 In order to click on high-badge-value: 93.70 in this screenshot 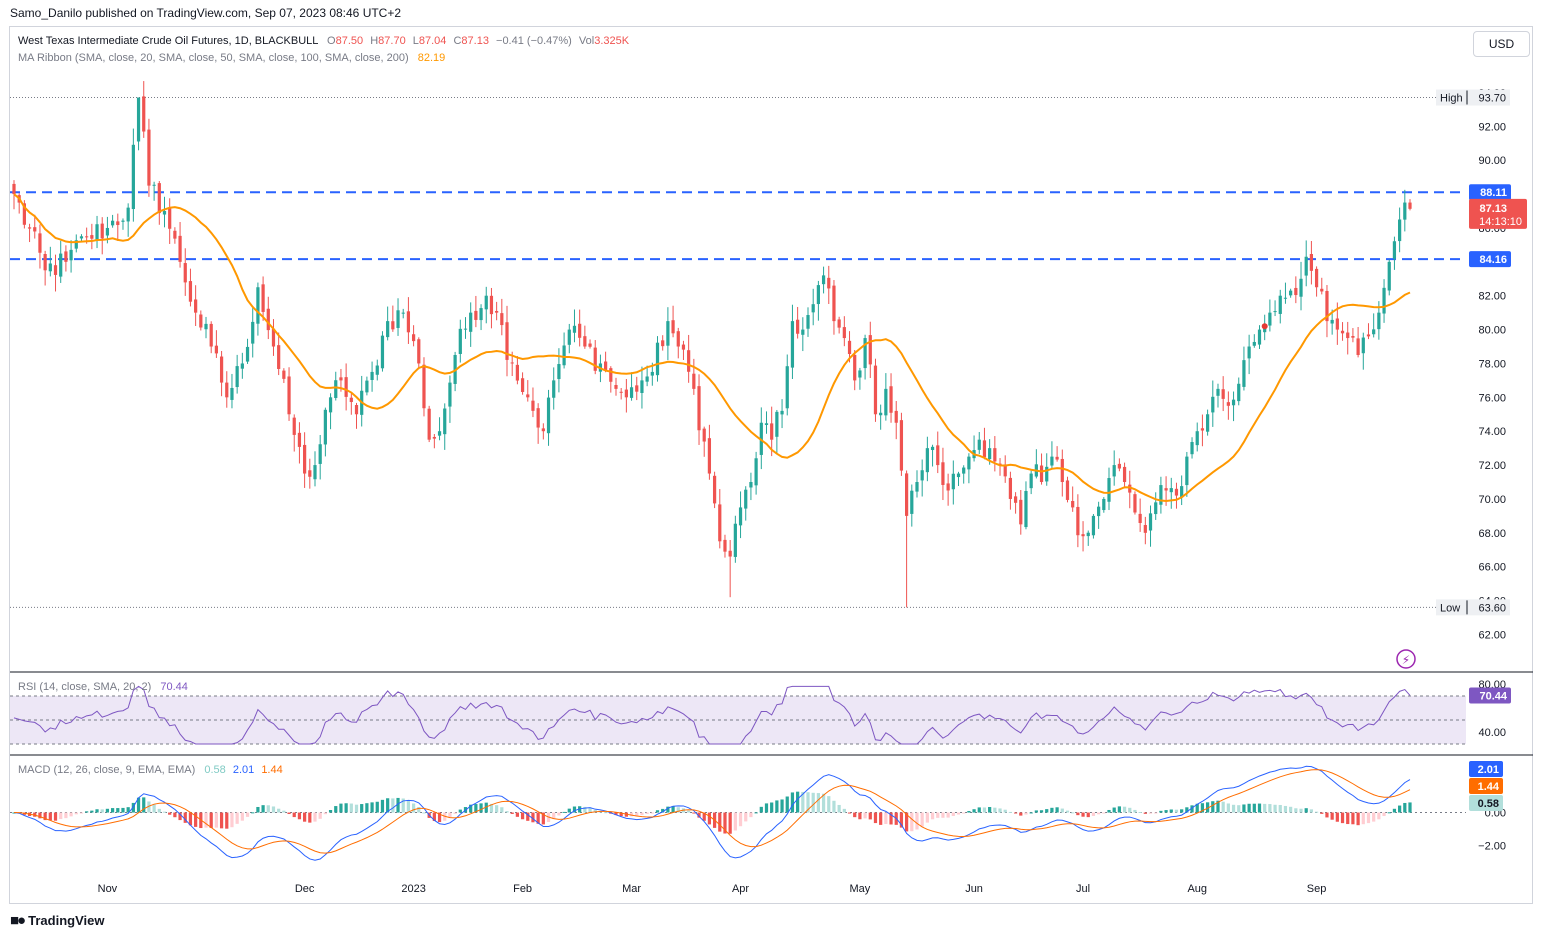, I will do `click(1492, 99)`.